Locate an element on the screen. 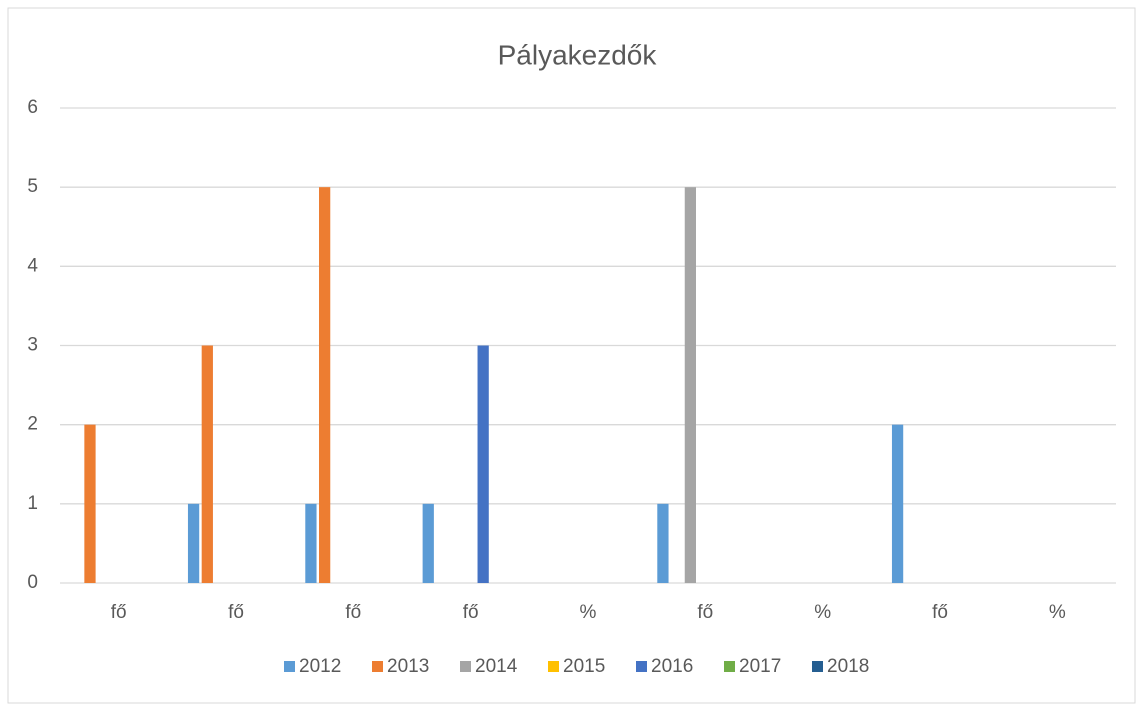  y-tick-label: 1 is located at coordinates (32, 503).